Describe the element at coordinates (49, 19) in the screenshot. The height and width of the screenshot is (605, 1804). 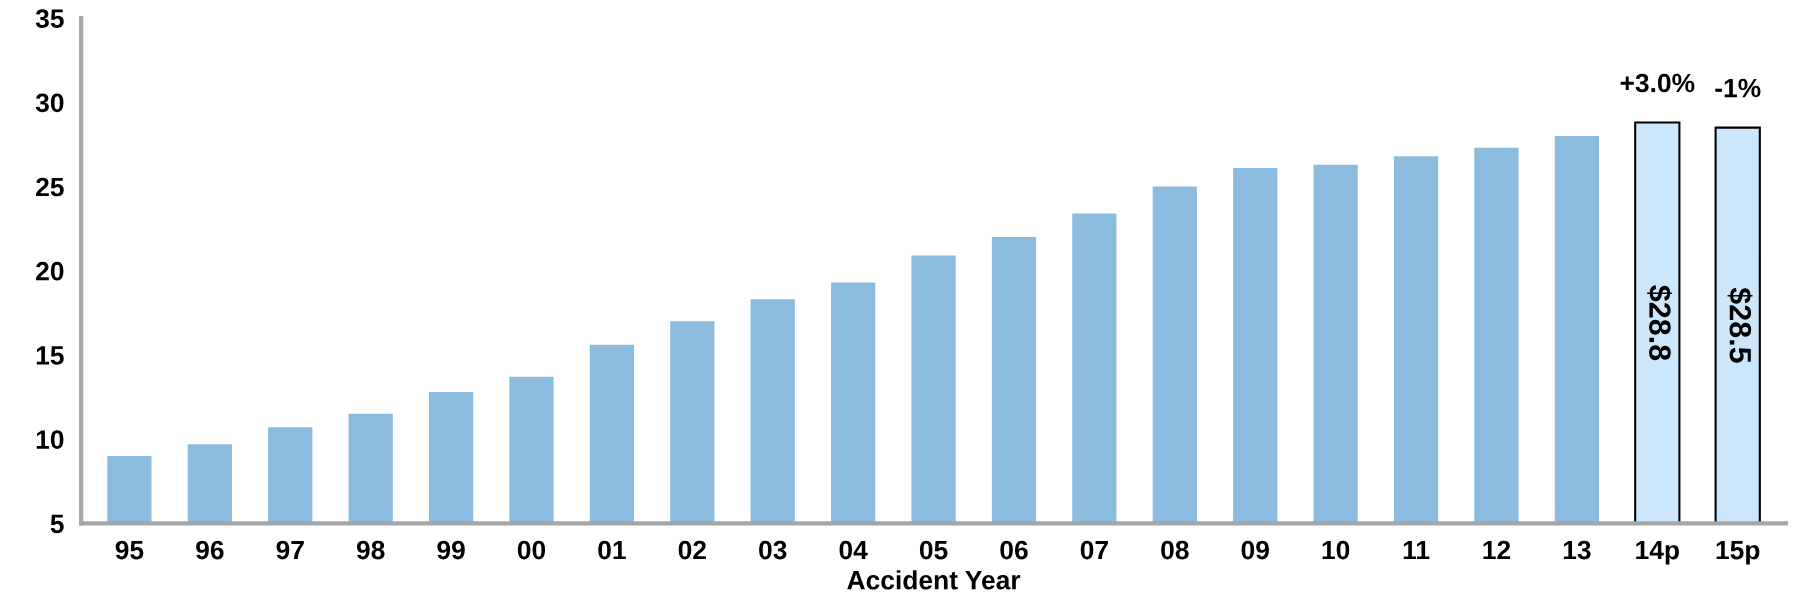
I see `y-tick-label: 35` at that location.